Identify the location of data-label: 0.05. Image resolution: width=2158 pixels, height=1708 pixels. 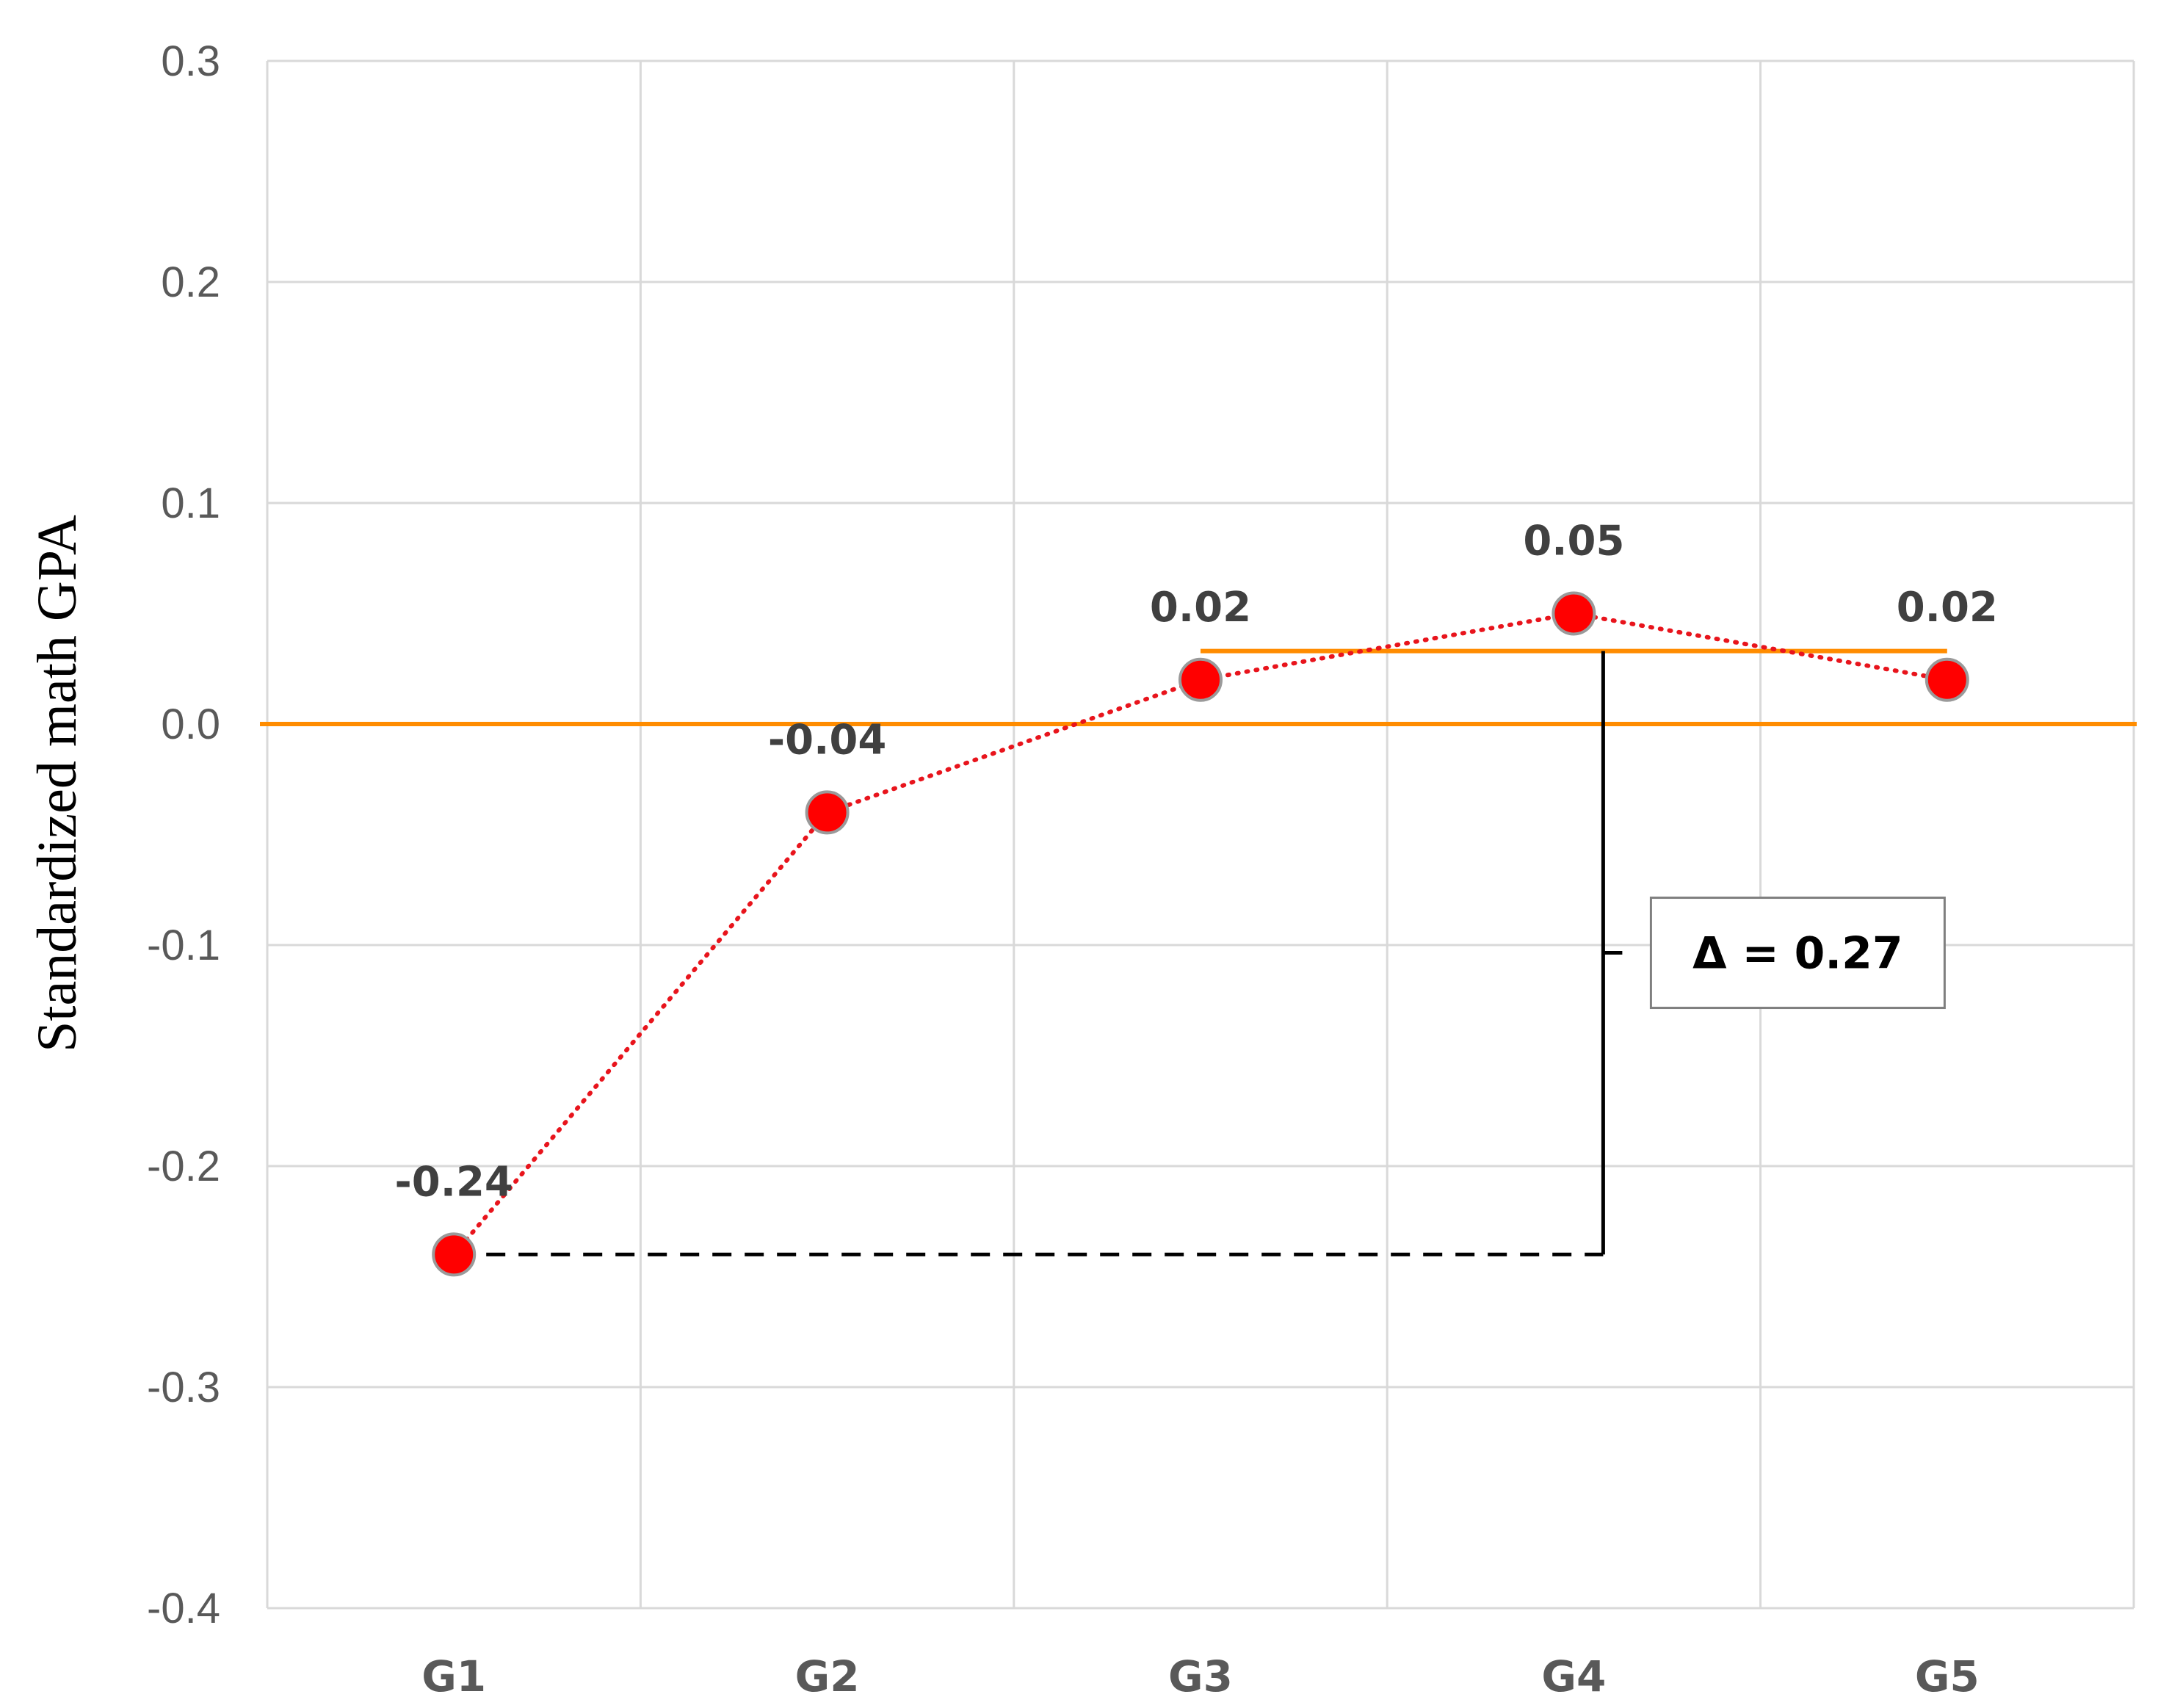
(1574, 541).